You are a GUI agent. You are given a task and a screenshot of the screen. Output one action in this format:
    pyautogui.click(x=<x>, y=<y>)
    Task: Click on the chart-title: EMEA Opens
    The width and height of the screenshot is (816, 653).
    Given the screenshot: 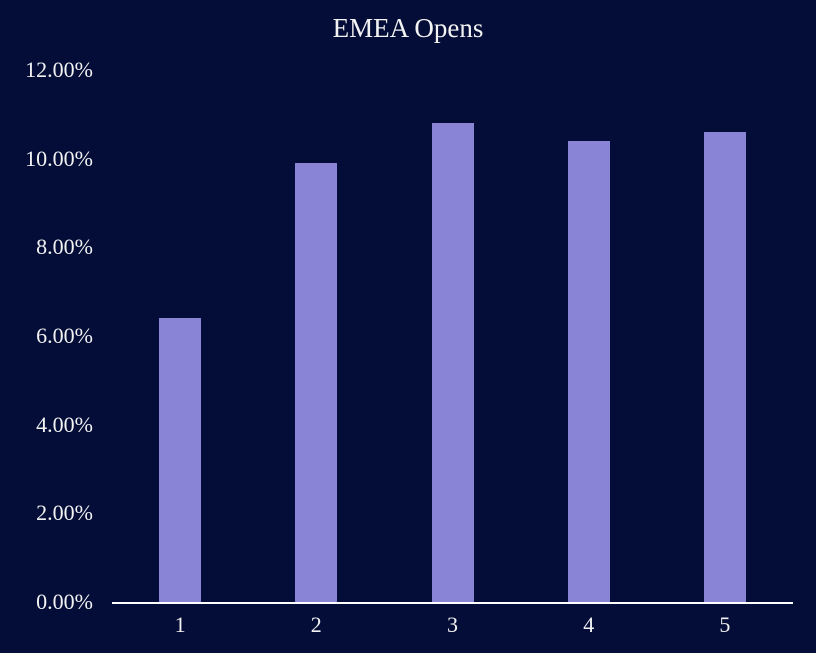 What is the action you would take?
    pyautogui.click(x=408, y=28)
    